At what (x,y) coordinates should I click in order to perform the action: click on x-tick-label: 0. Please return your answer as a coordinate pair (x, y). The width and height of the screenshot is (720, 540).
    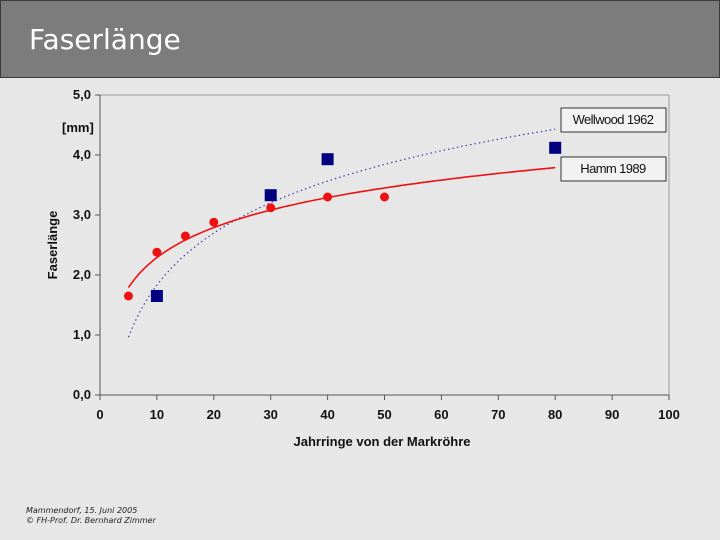
    Looking at the image, I should click on (99, 414).